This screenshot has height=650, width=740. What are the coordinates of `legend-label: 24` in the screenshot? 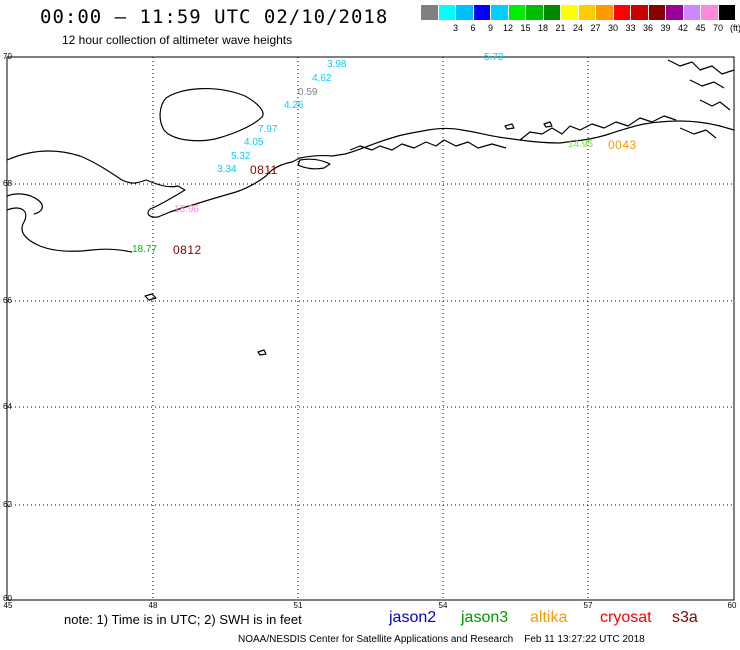 It's located at (577, 28).